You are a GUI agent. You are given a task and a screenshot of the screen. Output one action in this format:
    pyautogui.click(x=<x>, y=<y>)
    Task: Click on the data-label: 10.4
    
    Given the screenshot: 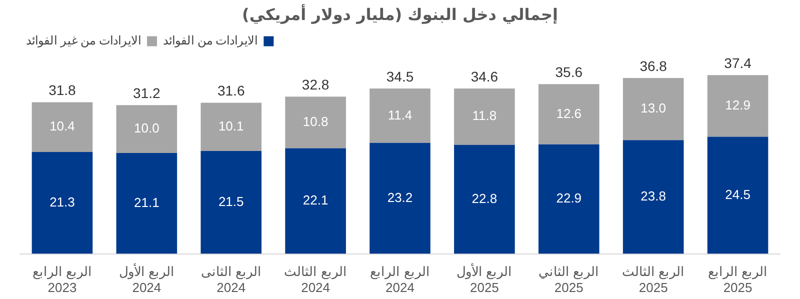 What is the action you would take?
    pyautogui.click(x=62, y=126)
    